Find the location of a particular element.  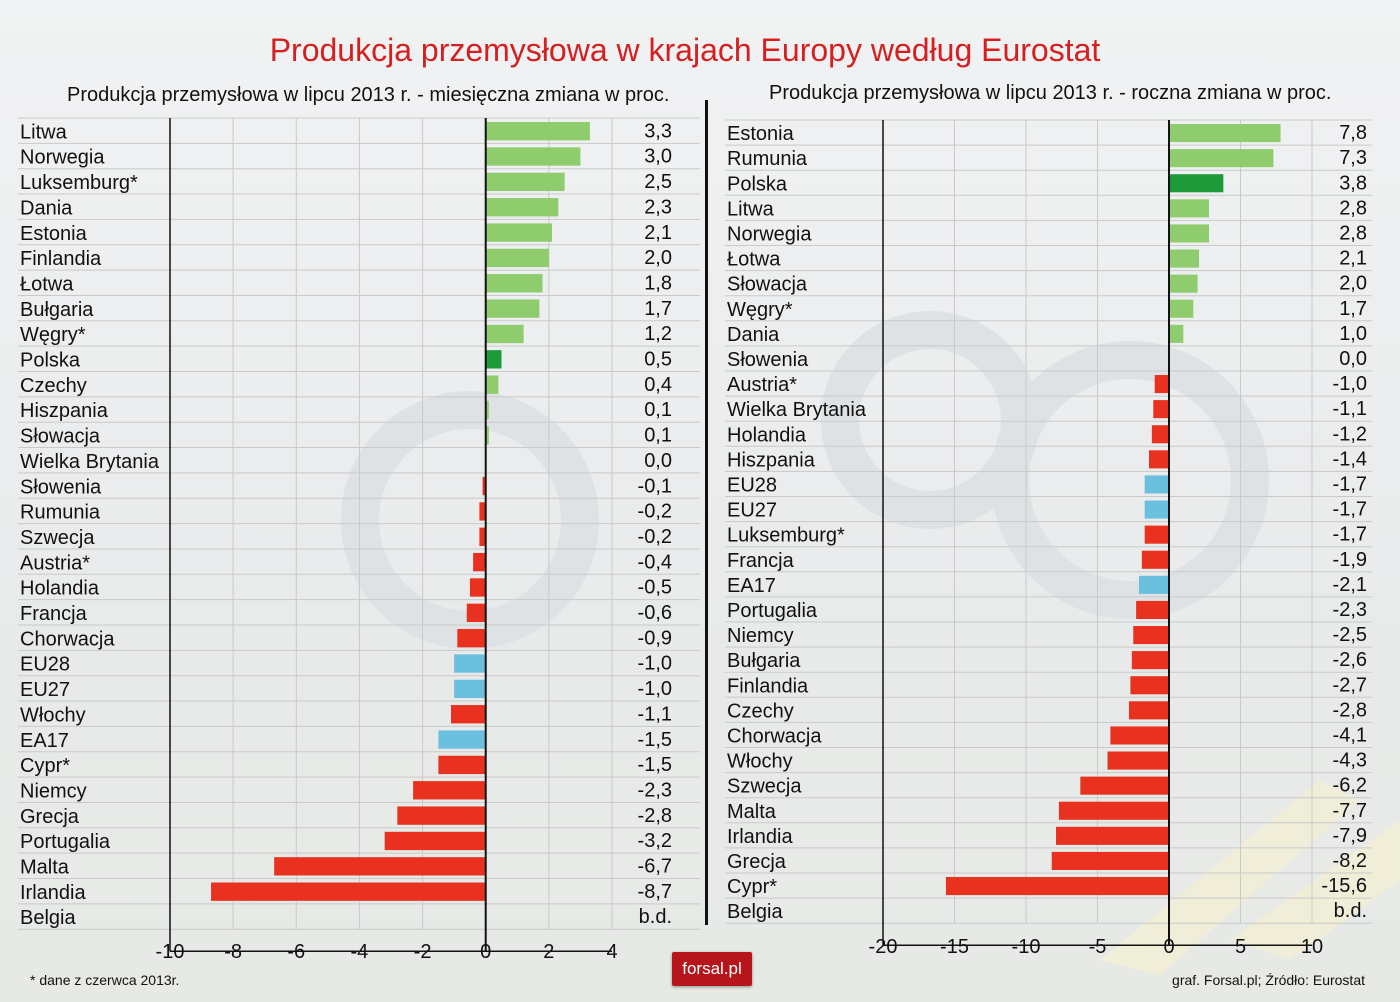

category-label: Cypr* is located at coordinates (752, 887).